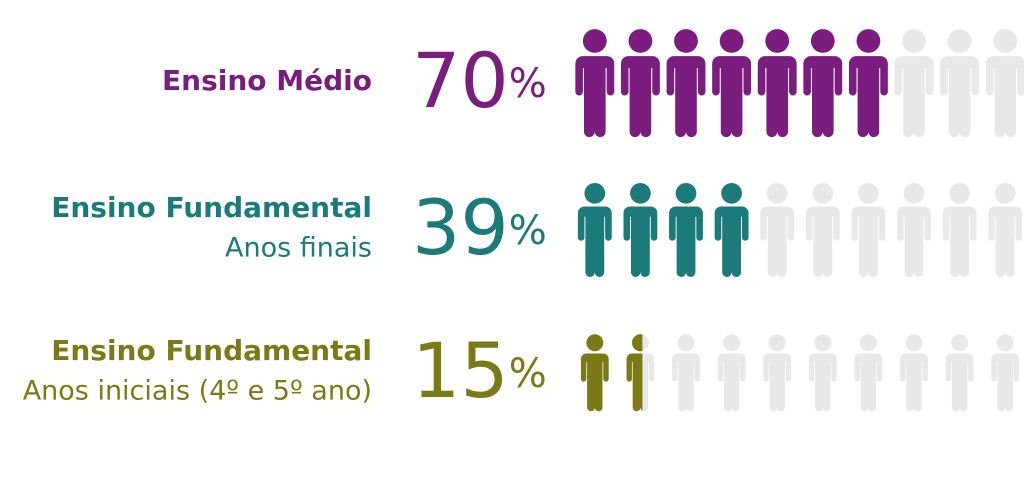  Describe the element at coordinates (479, 370) in the screenshot. I see `value-label: 15%` at that location.